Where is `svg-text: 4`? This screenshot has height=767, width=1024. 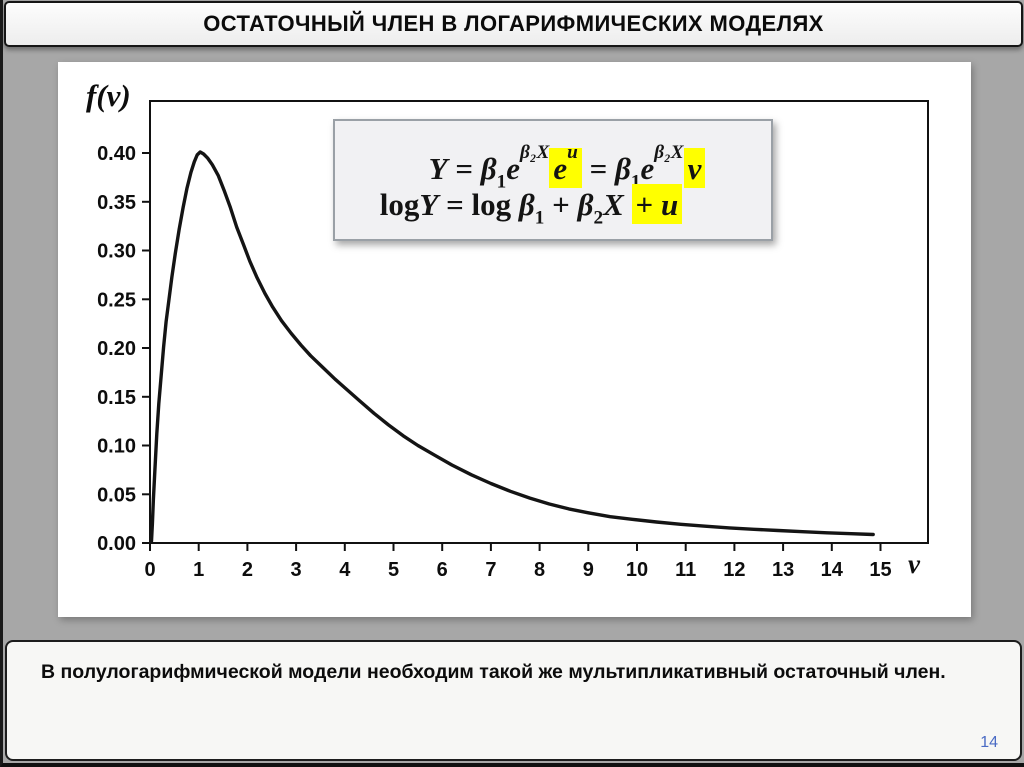 svg-text: 4 is located at coordinates (345, 570).